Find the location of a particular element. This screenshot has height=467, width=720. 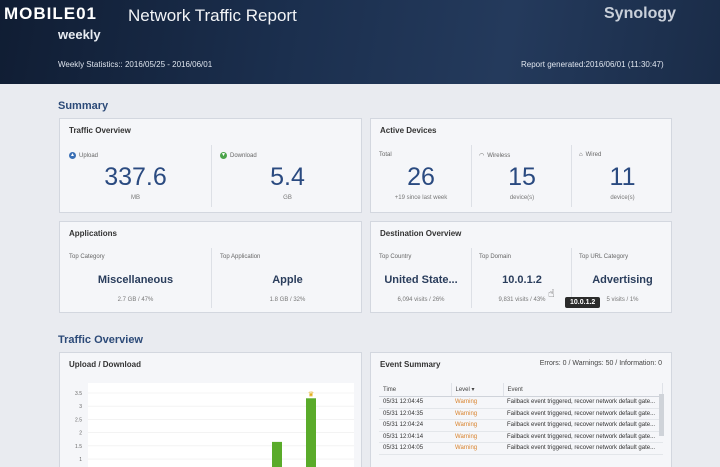

y-tick-label: 2.5 is located at coordinates (78, 420).